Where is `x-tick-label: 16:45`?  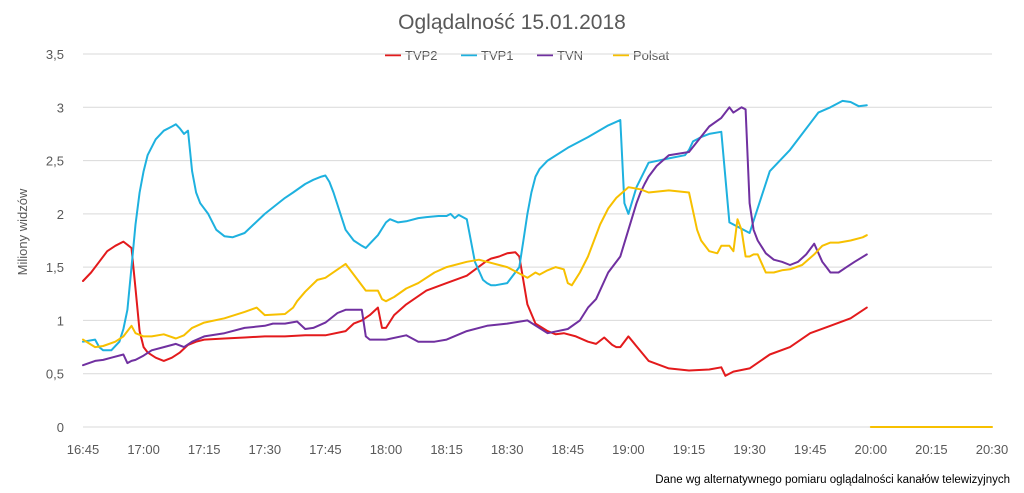 x-tick-label: 16:45 is located at coordinates (83, 449).